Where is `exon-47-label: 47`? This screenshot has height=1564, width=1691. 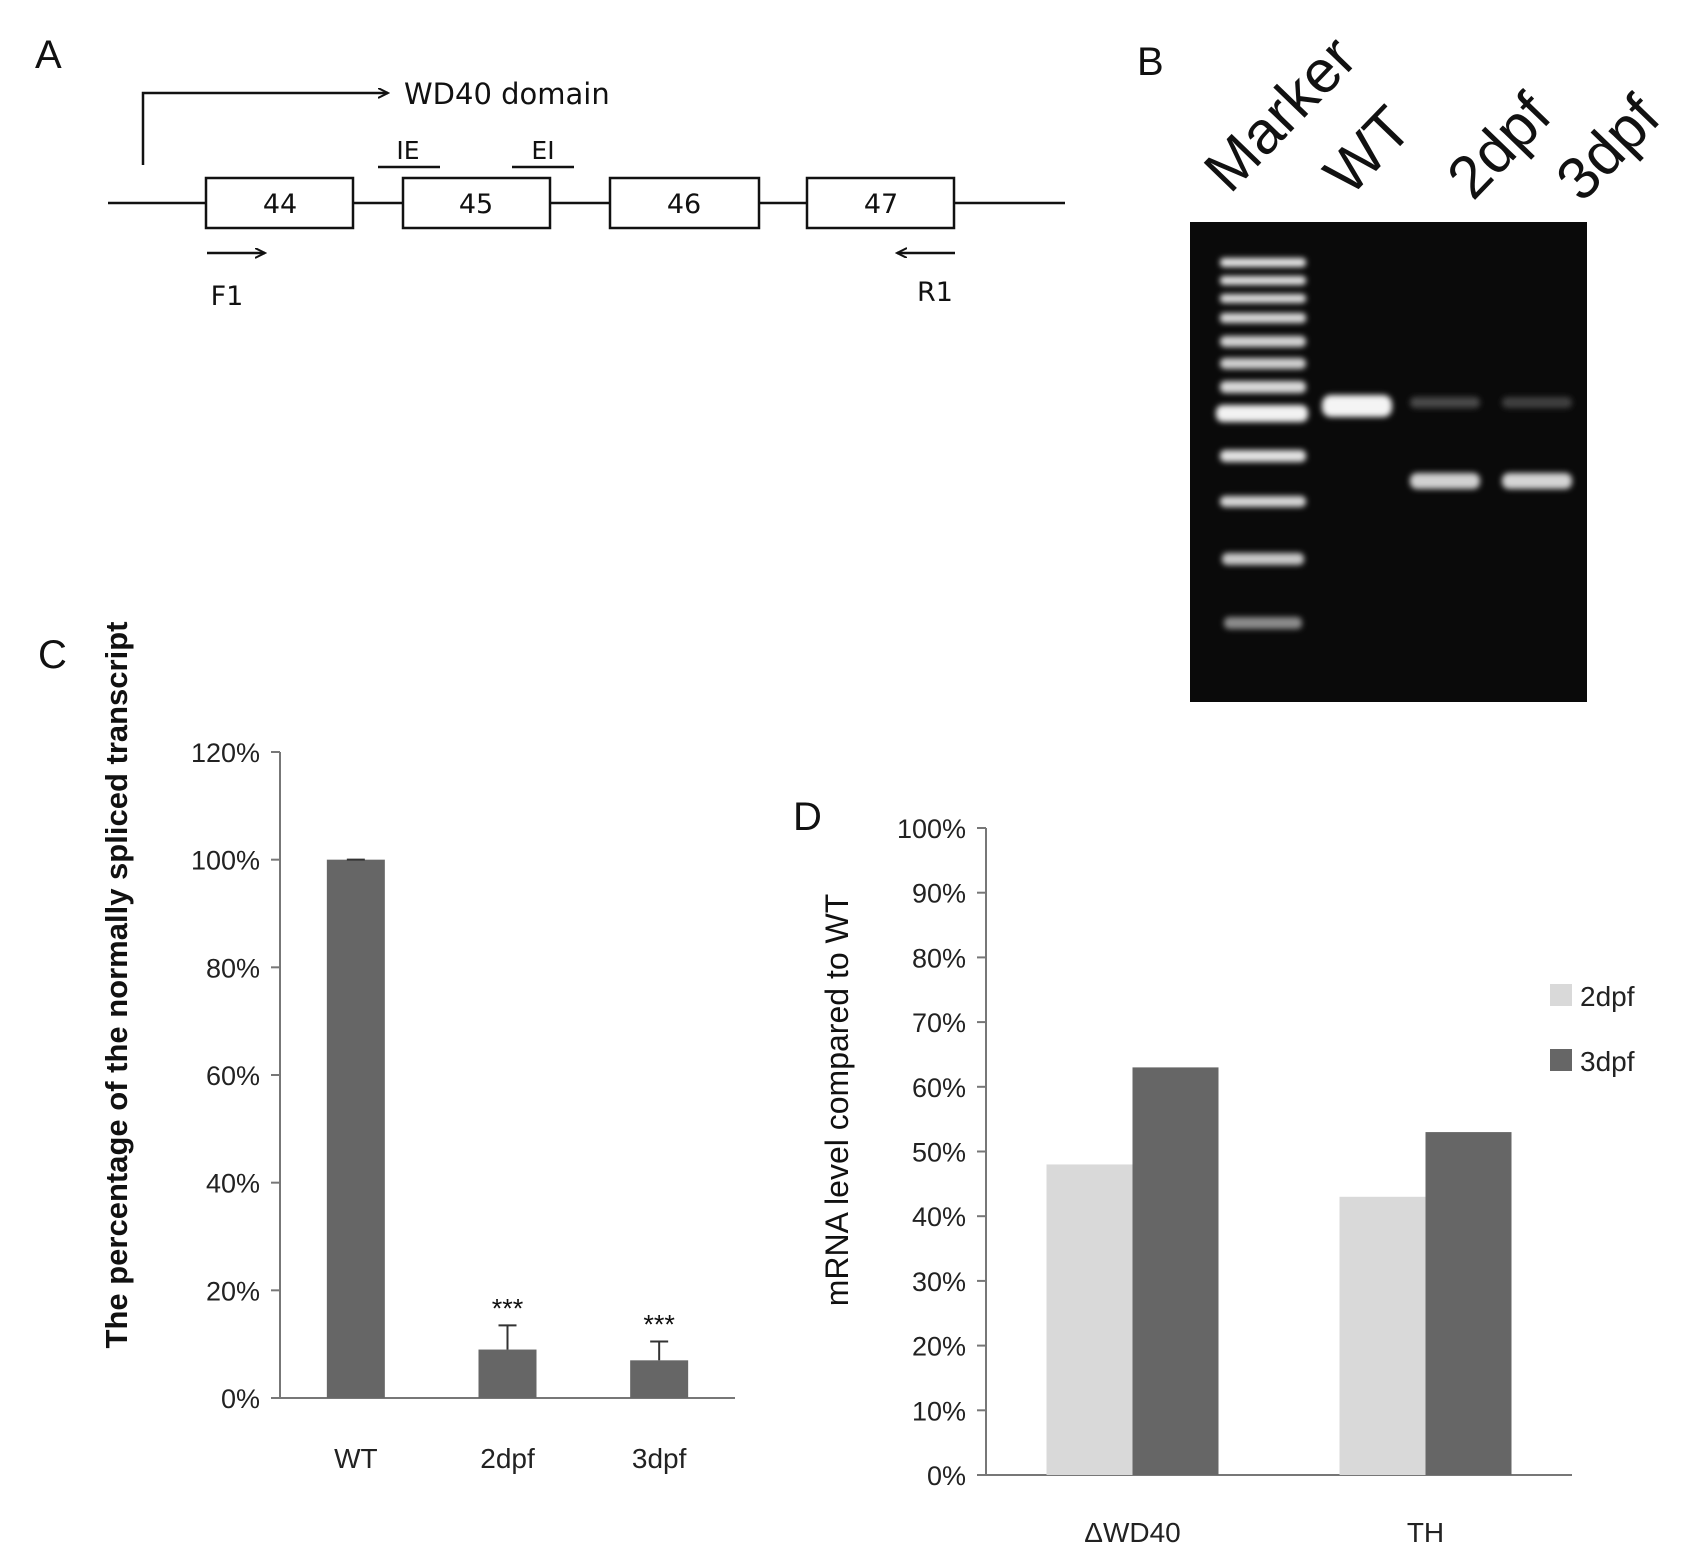
exon-47-label: 47 is located at coordinates (881, 204).